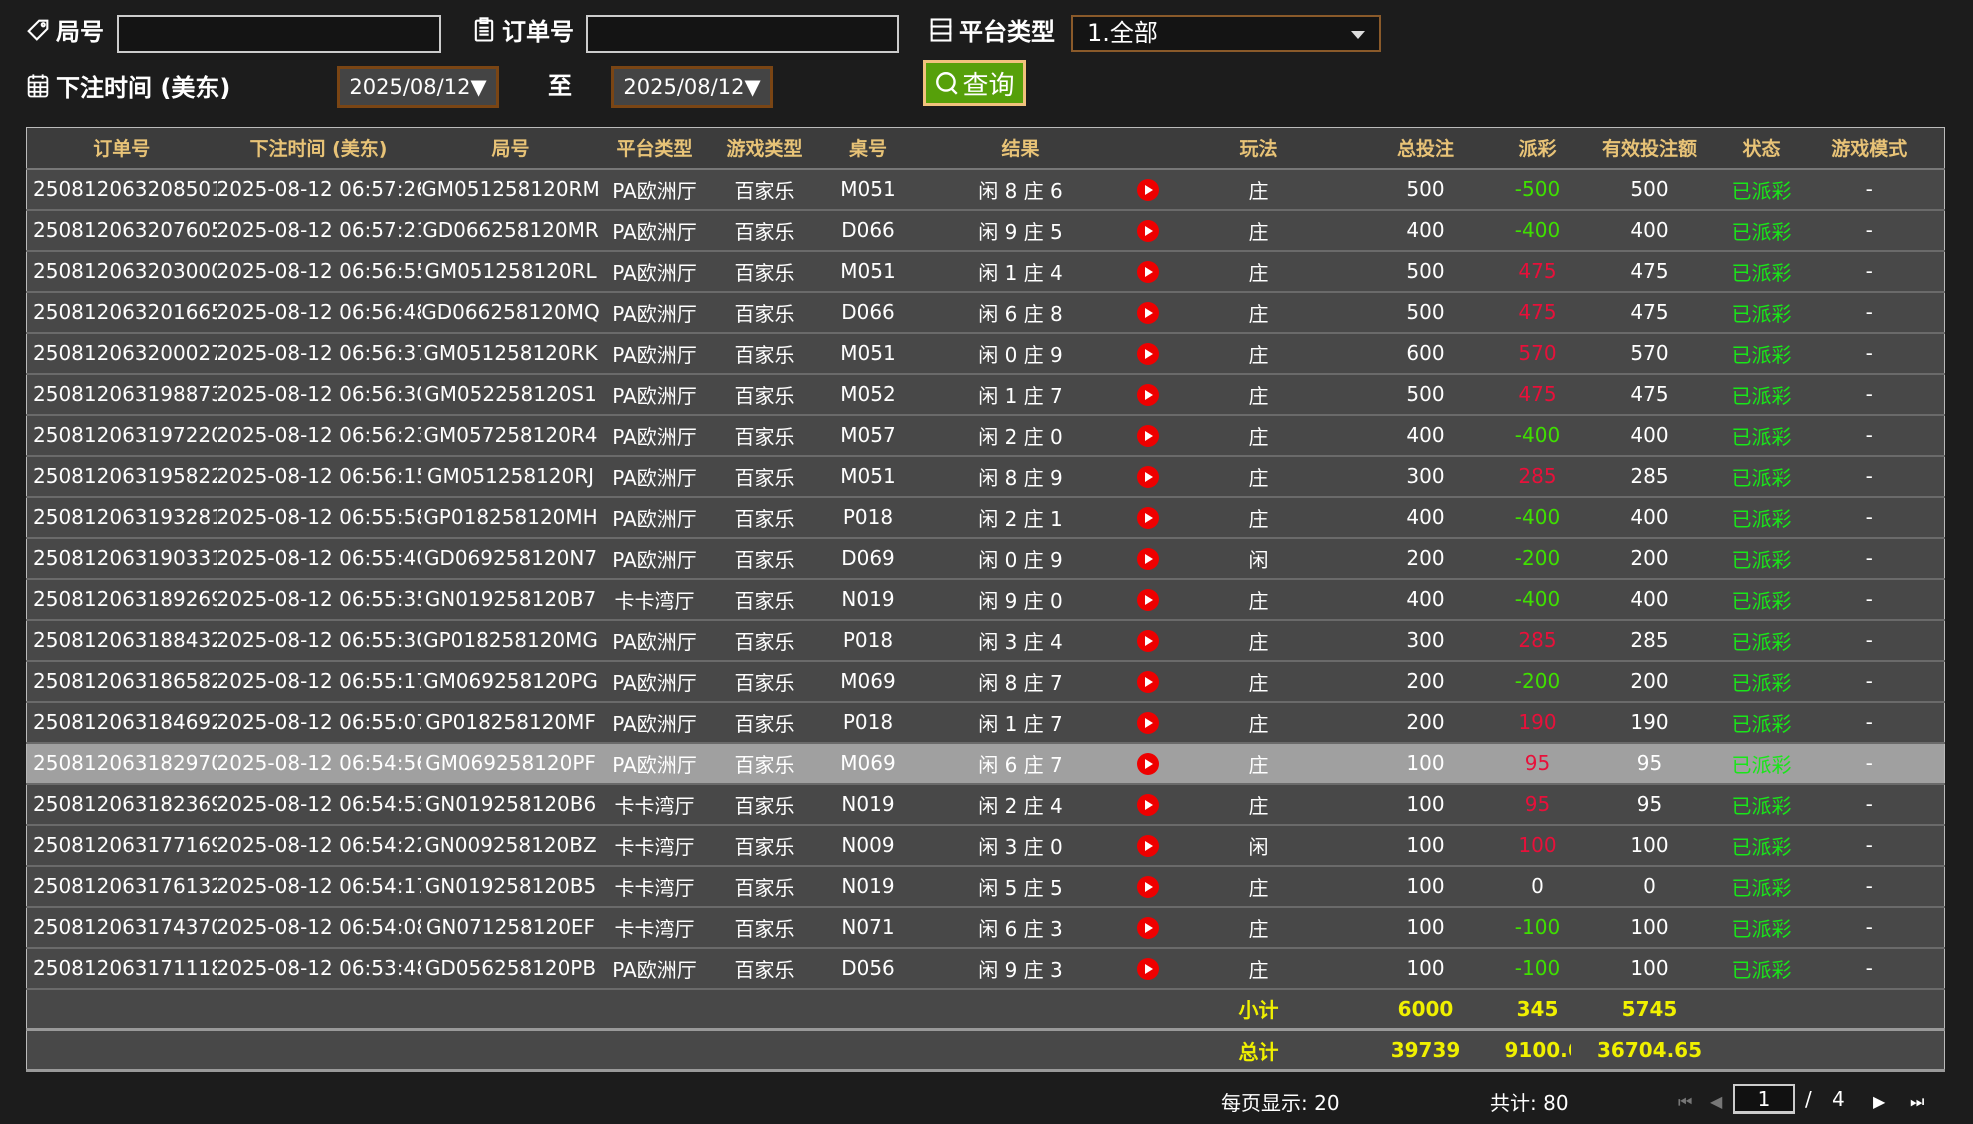  What do you see at coordinates (318, 312) in the screenshot?
I see `bet-time: 2025-08-12 06:56:48` at bounding box center [318, 312].